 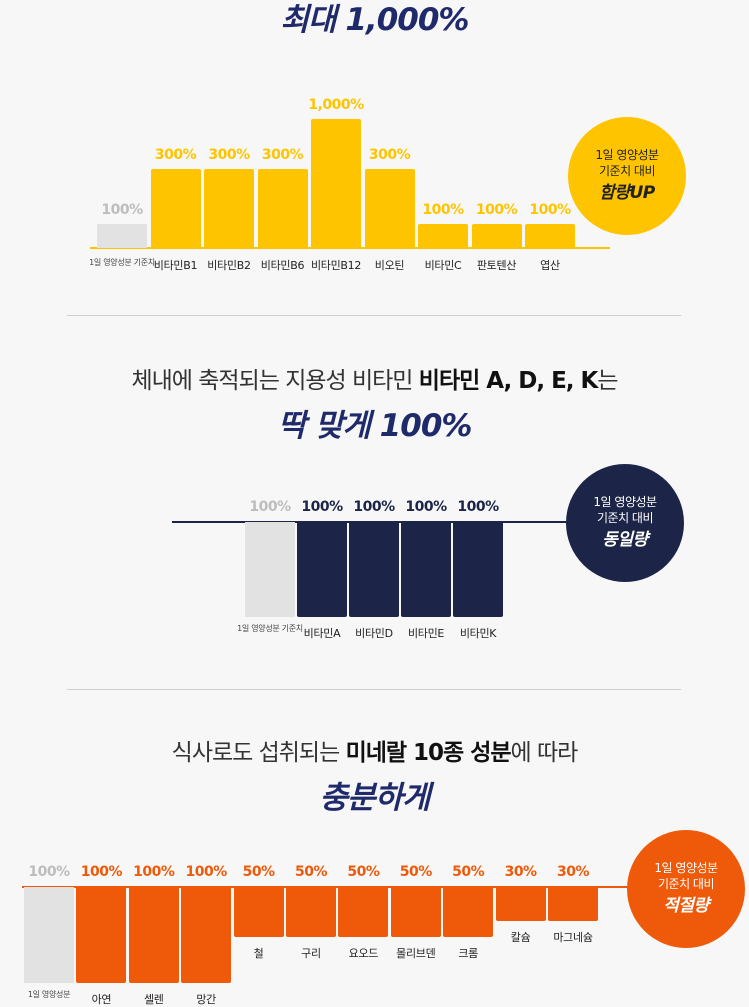 I want to click on category-label: 비타민B1, so click(x=175, y=265).